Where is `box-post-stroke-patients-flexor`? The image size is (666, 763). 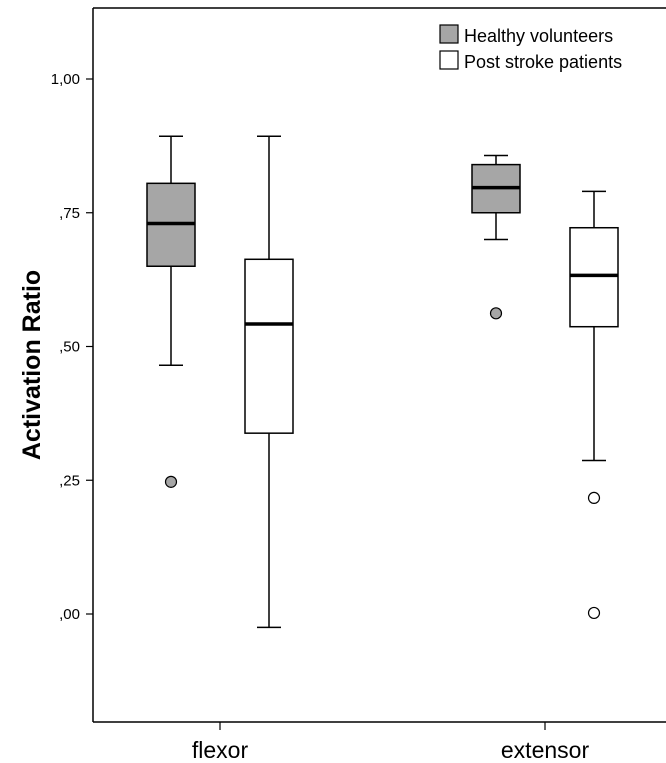
box-post-stroke-patients-flexor is located at coordinates (269, 382).